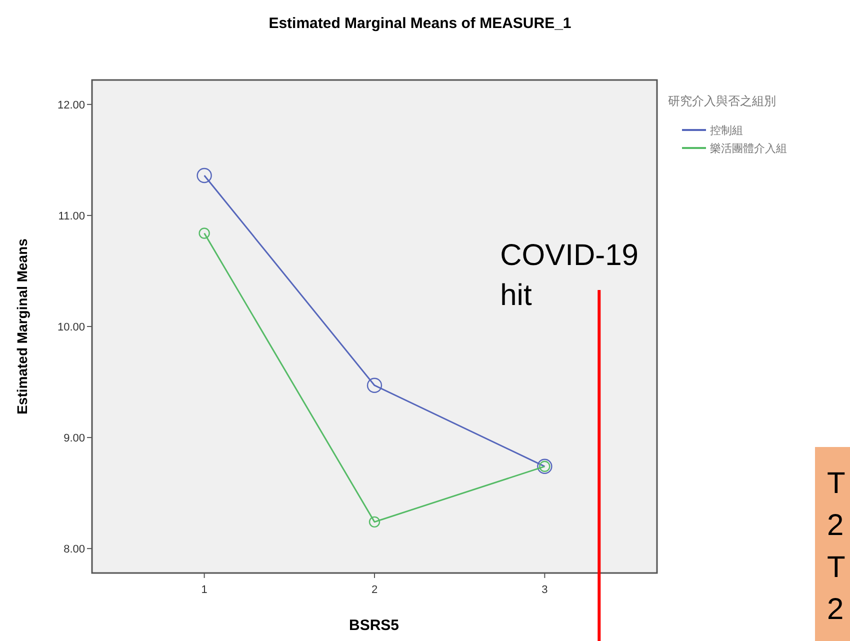  I want to click on x-tick-label: 3, so click(545, 590).